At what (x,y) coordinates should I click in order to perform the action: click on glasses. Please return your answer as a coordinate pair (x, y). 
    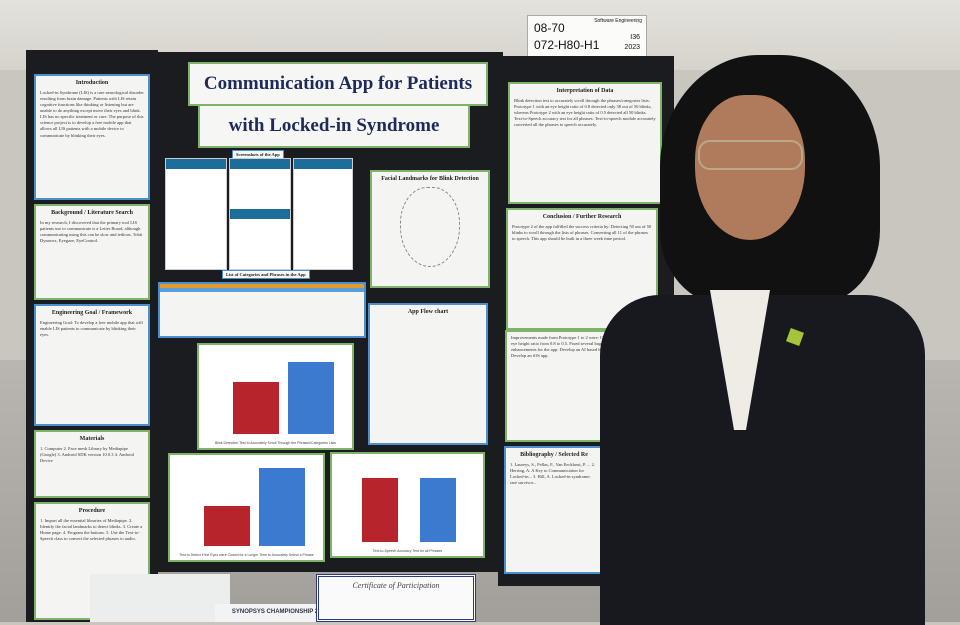
    Looking at the image, I should click on (750, 155).